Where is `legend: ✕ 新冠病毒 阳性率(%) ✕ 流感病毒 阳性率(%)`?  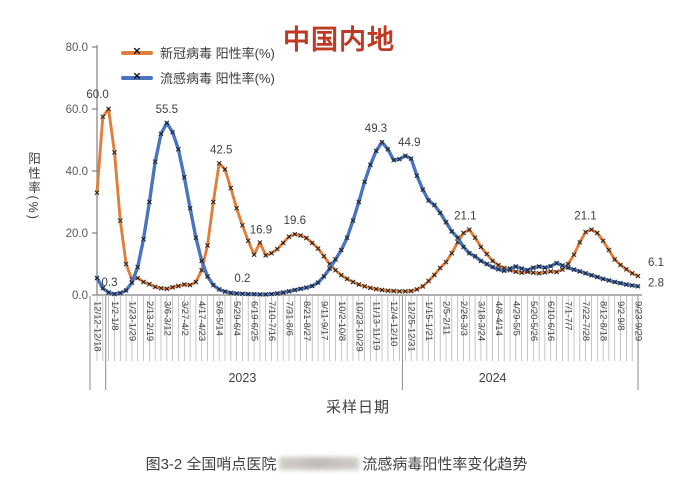
legend: ✕ 新冠病毒 阳性率(%) ✕ 流感病毒 阳性率(%) is located at coordinates (198, 65).